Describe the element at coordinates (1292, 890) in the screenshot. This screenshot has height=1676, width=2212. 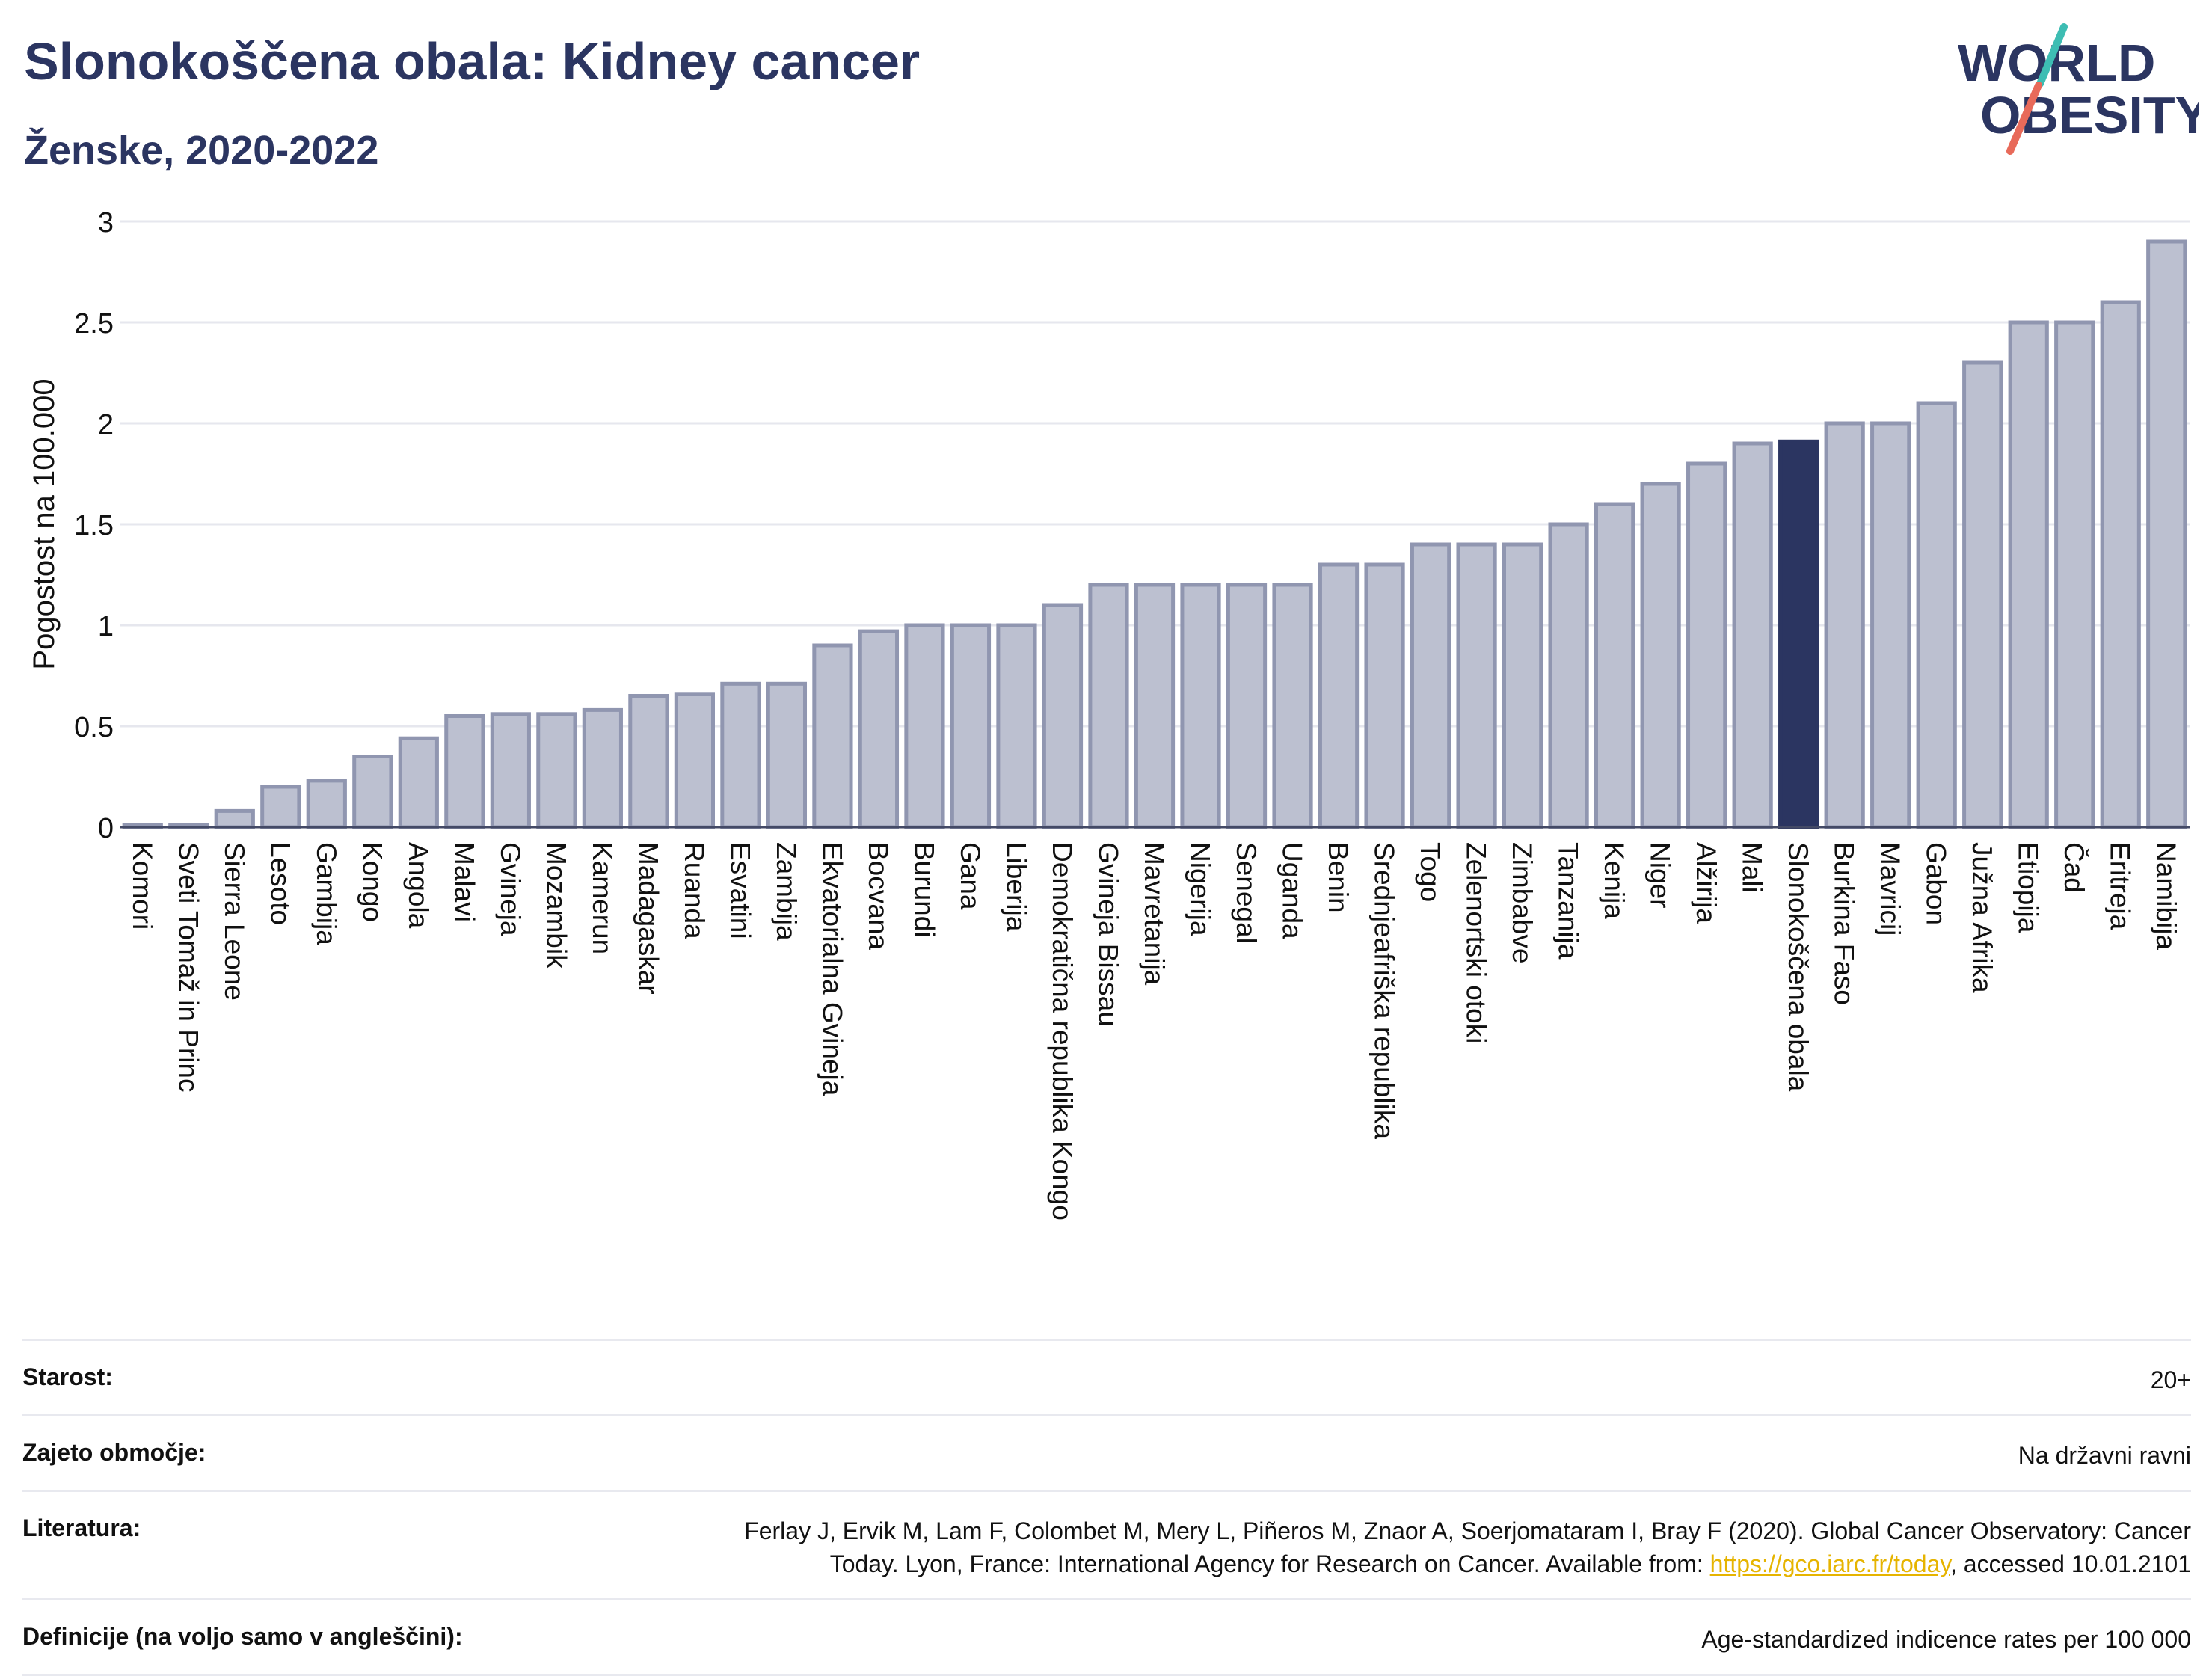
I see `x-tick-label: Uganda` at that location.